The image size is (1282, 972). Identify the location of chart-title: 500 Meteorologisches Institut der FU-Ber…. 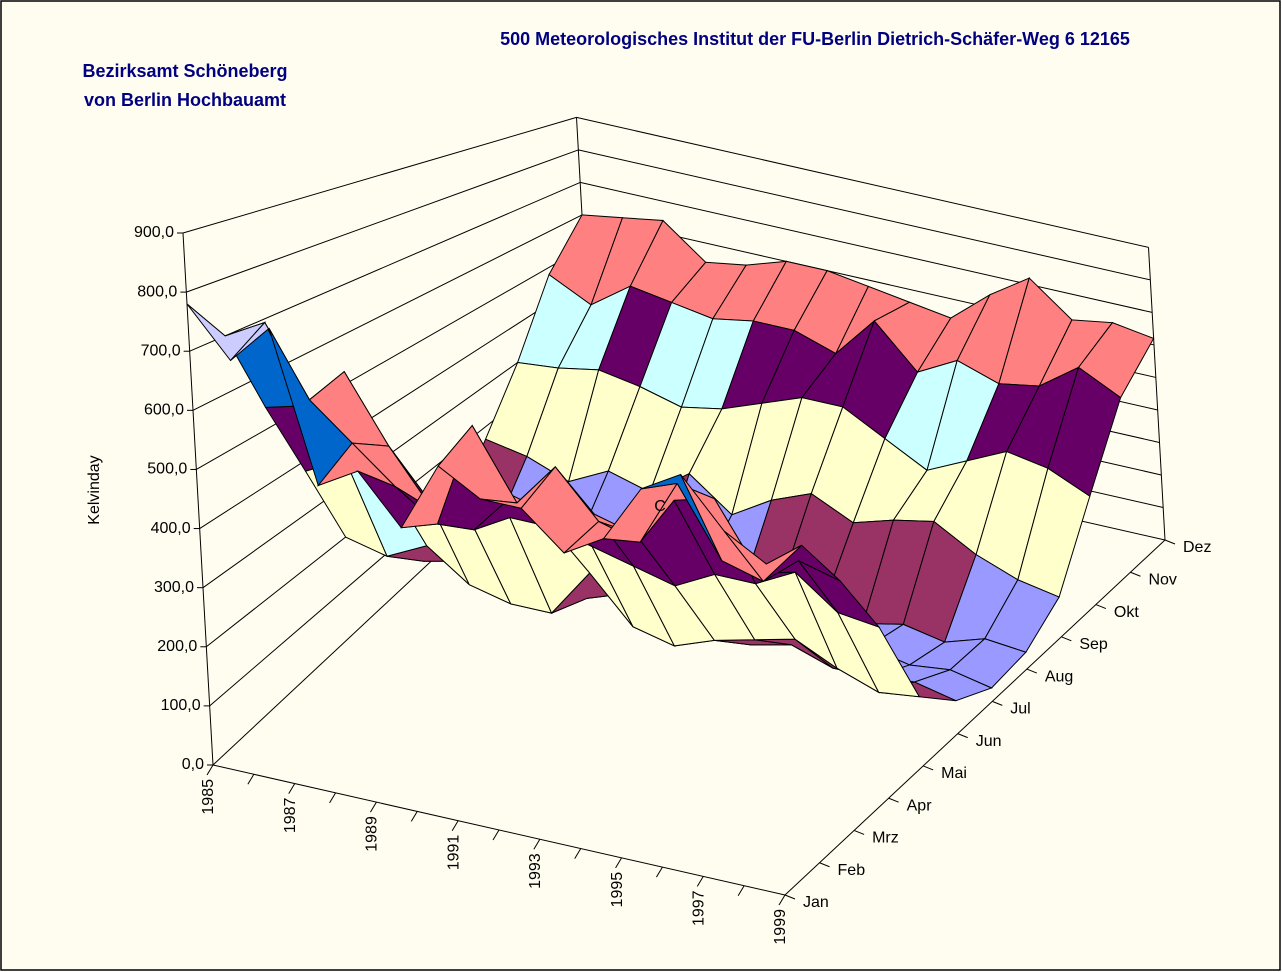
(815, 39).